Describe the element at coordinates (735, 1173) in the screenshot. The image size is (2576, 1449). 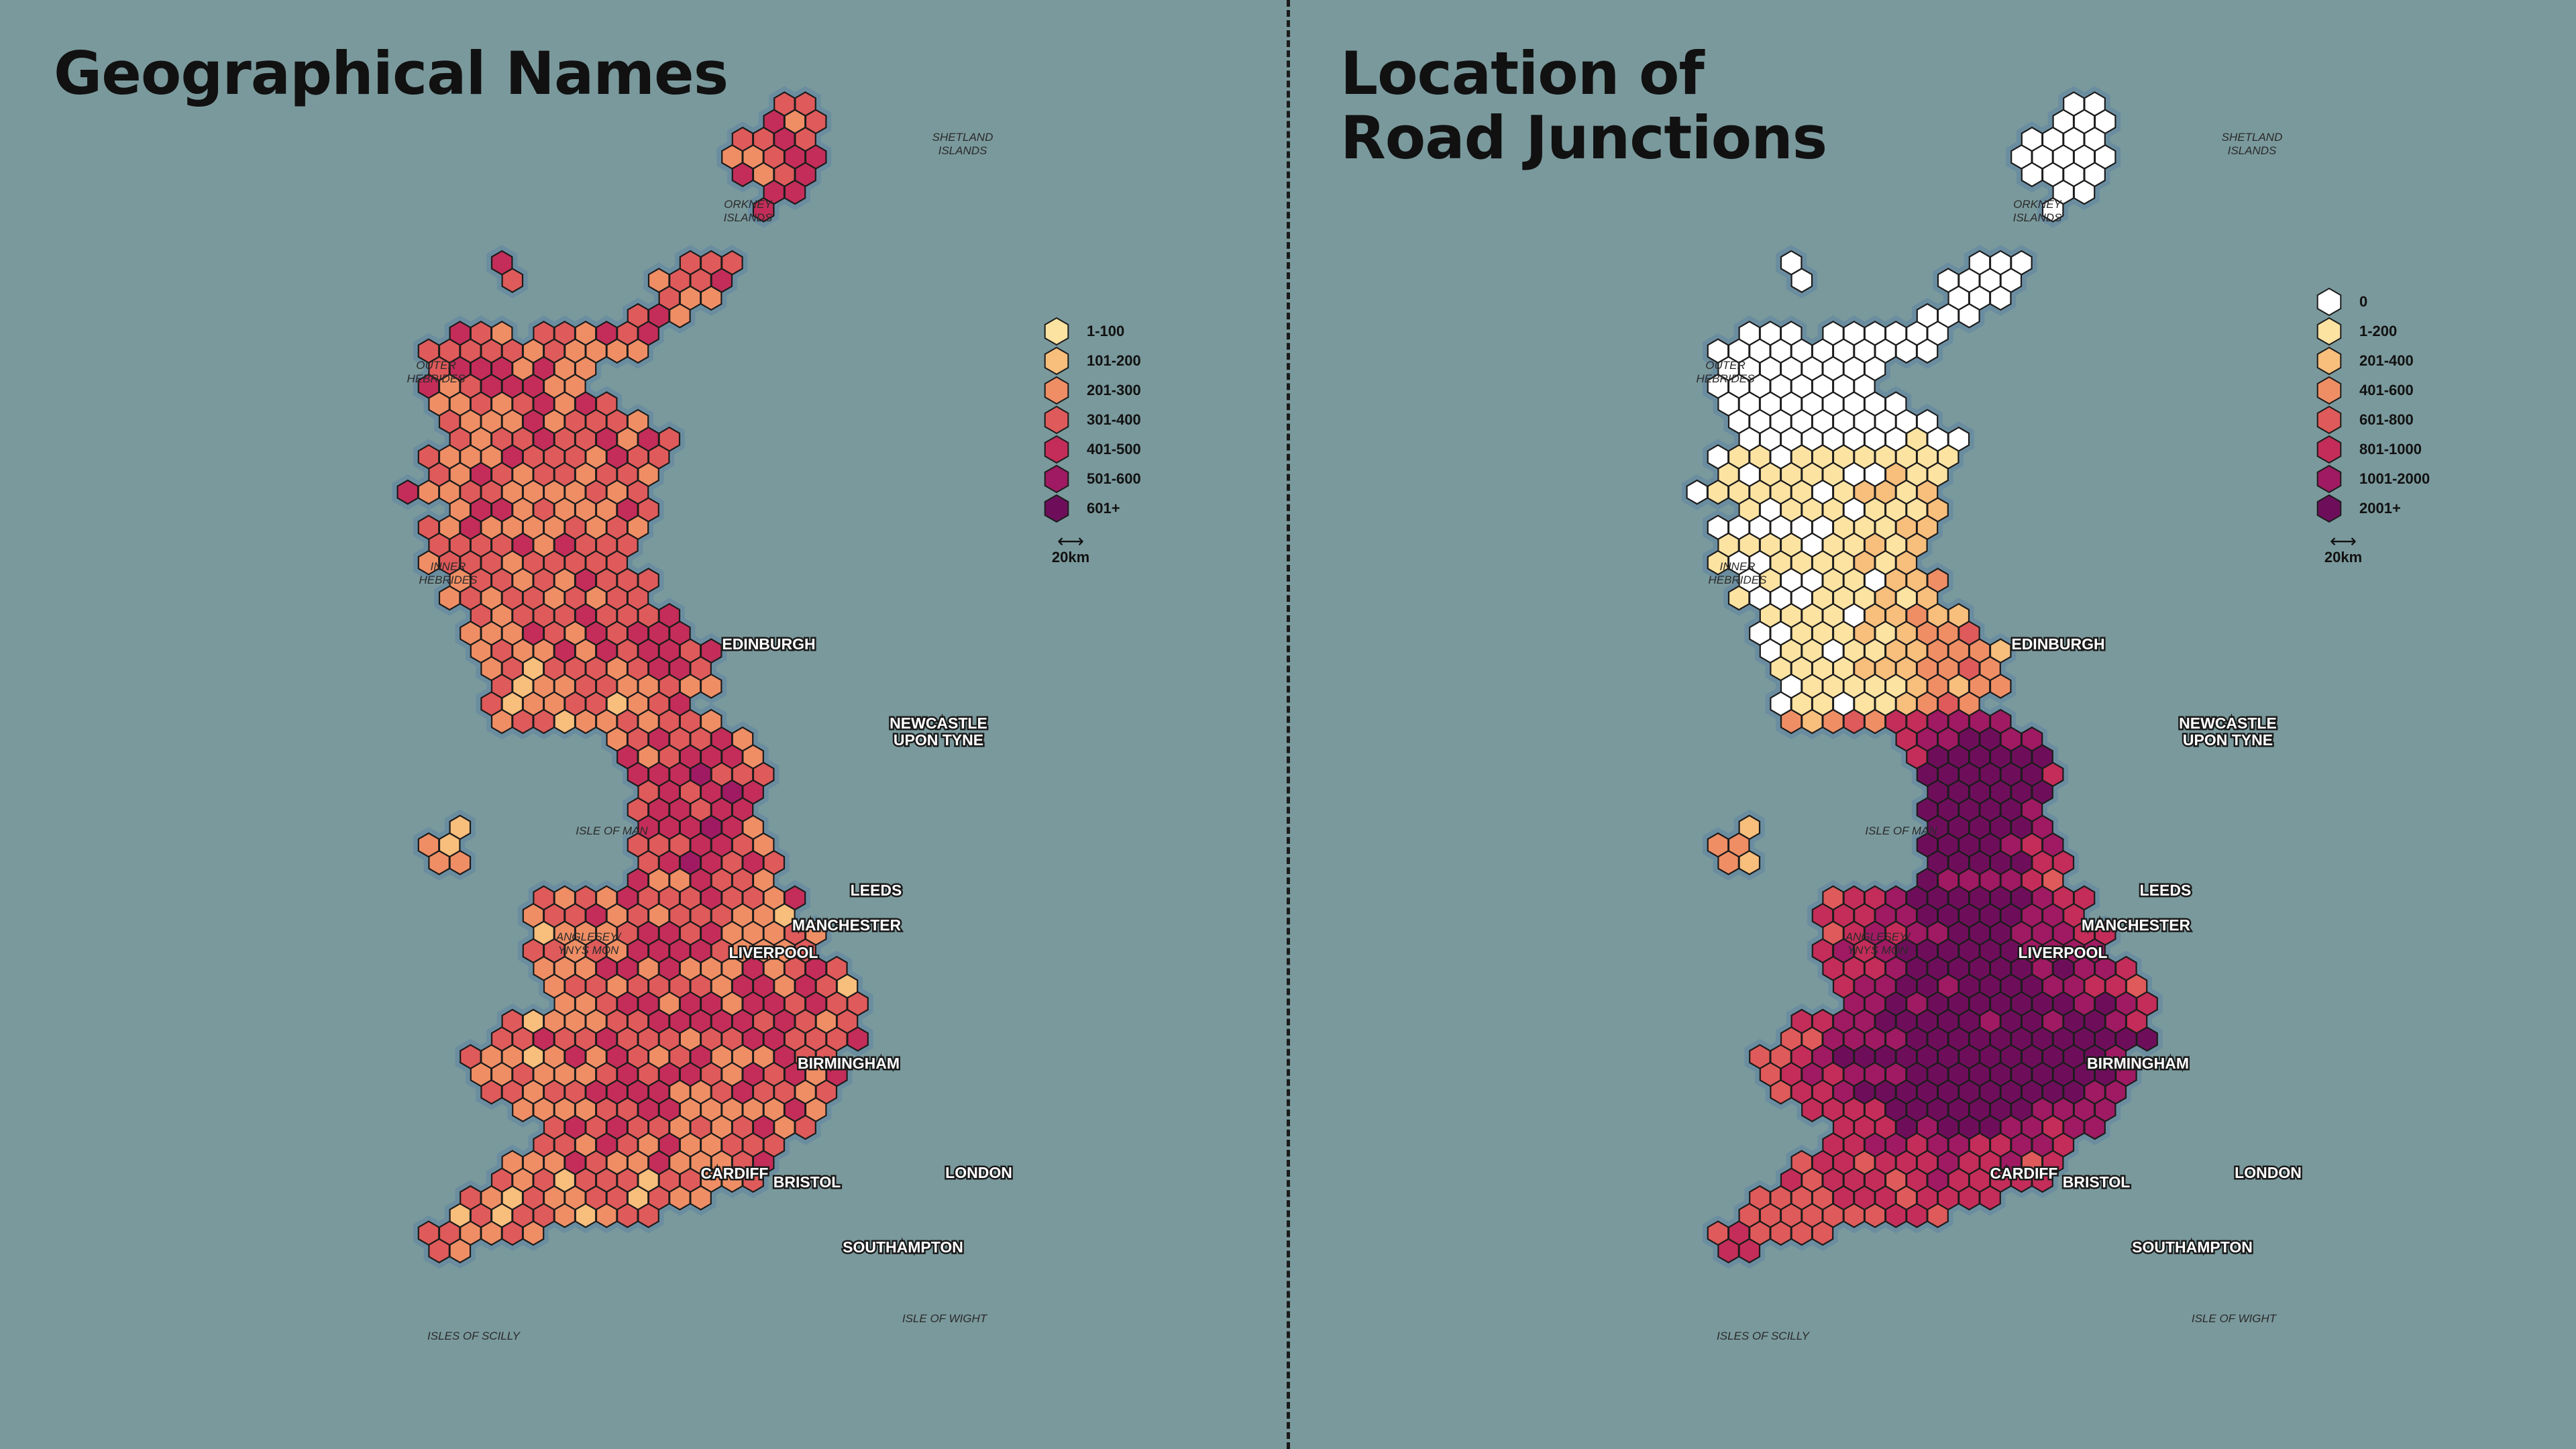
I see `city-label: CARDIFF` at that location.